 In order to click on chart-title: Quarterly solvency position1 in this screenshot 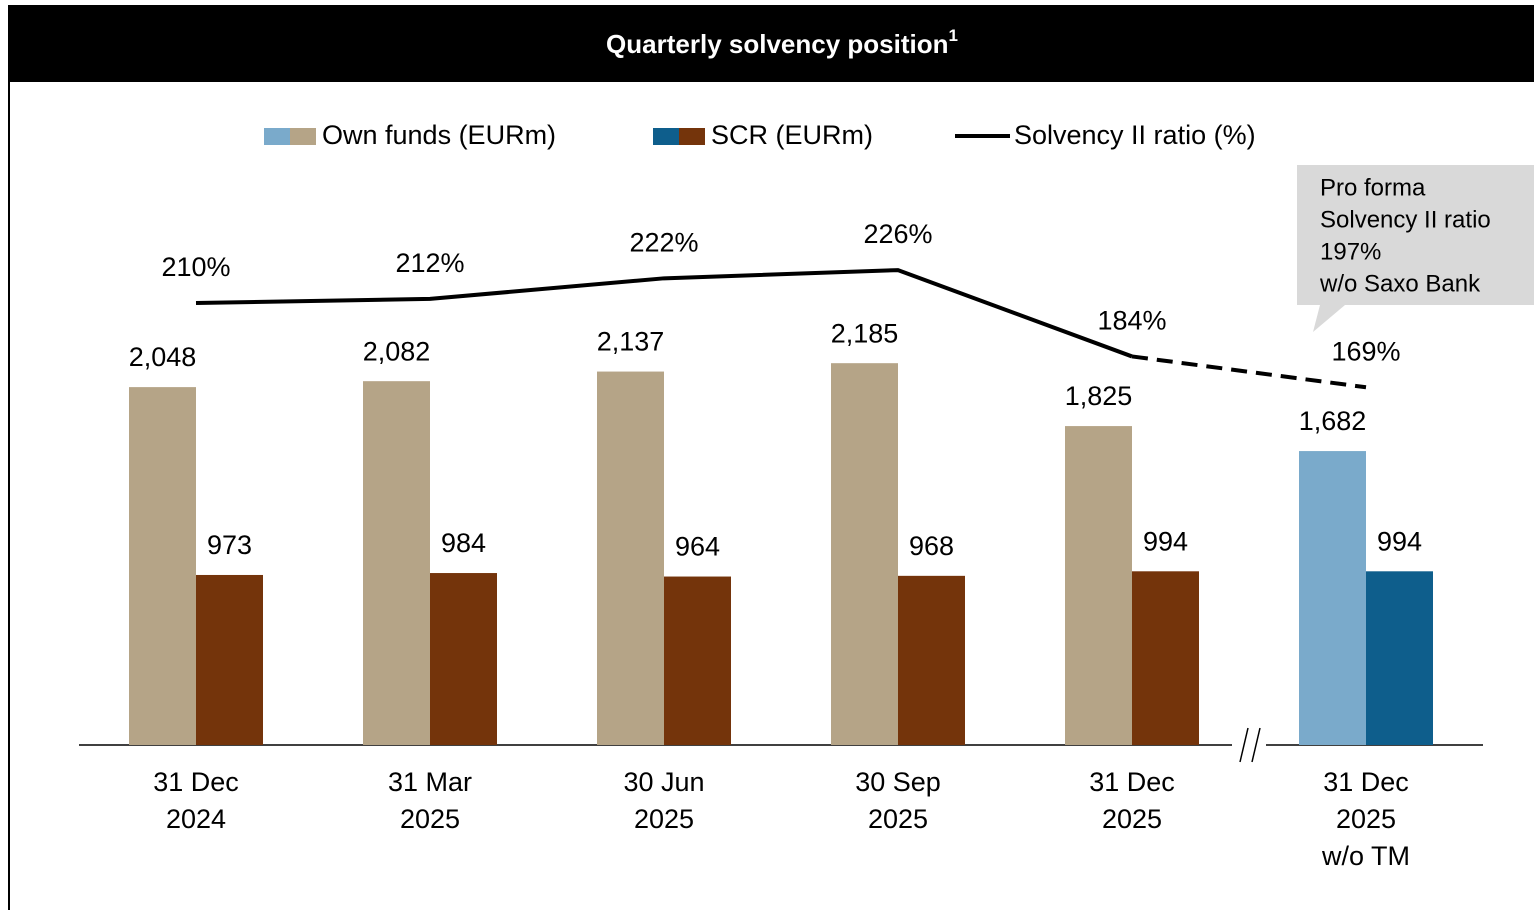, I will do `click(782, 42)`.